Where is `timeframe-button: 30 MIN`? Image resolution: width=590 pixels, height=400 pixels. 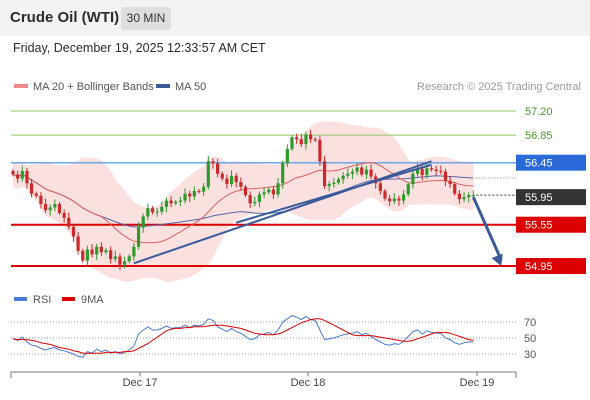 timeframe-button: 30 MIN is located at coordinates (146, 18).